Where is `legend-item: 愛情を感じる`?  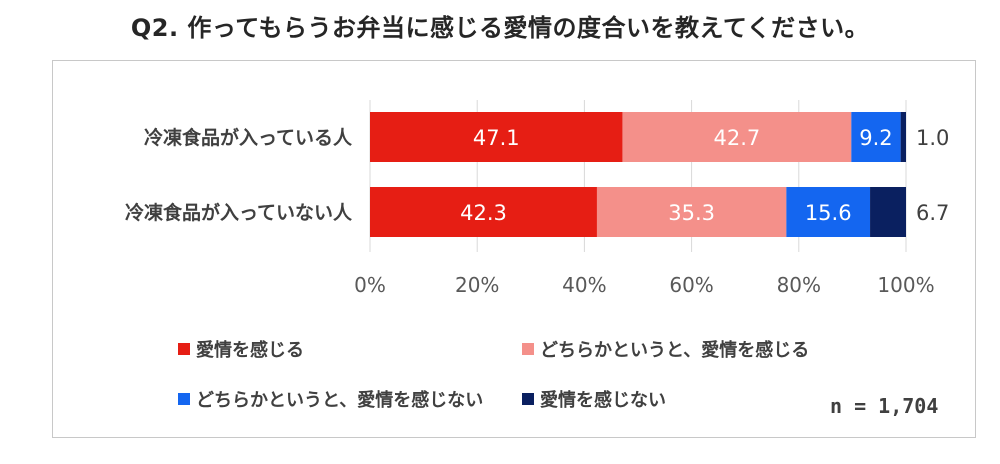
legend-item: 愛情を感じる is located at coordinates (241, 349).